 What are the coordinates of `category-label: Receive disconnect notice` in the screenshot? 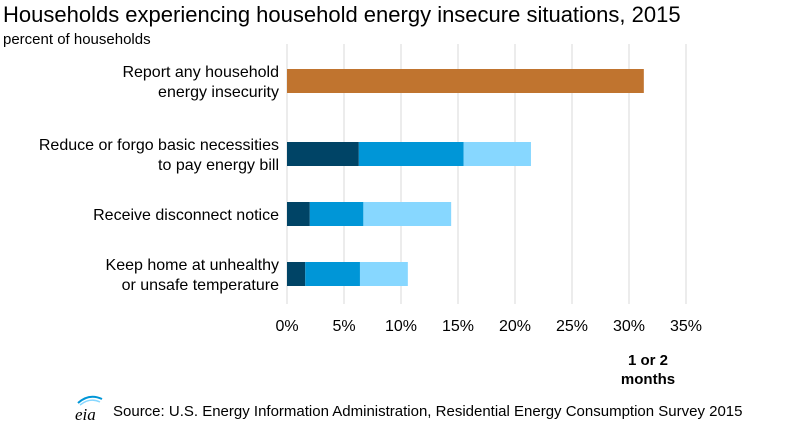 It's located at (186, 215).